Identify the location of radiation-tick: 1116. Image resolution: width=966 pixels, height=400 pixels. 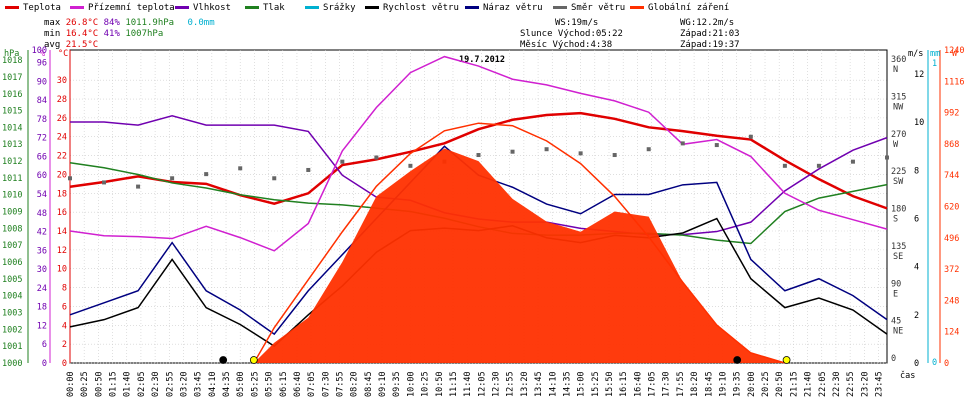
(954, 82).